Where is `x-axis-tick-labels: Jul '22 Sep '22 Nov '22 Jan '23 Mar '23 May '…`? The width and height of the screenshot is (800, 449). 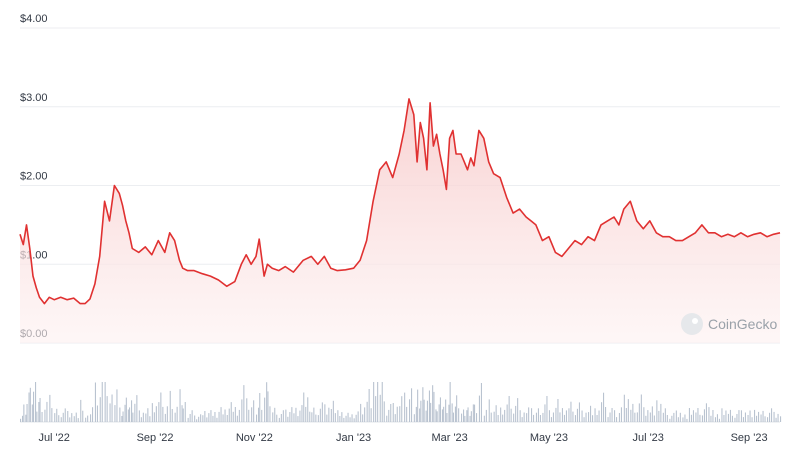 x-axis-tick-labels: Jul '22 Sep '22 Nov '22 Jan '23 Mar '23 May '… is located at coordinates (402, 438).